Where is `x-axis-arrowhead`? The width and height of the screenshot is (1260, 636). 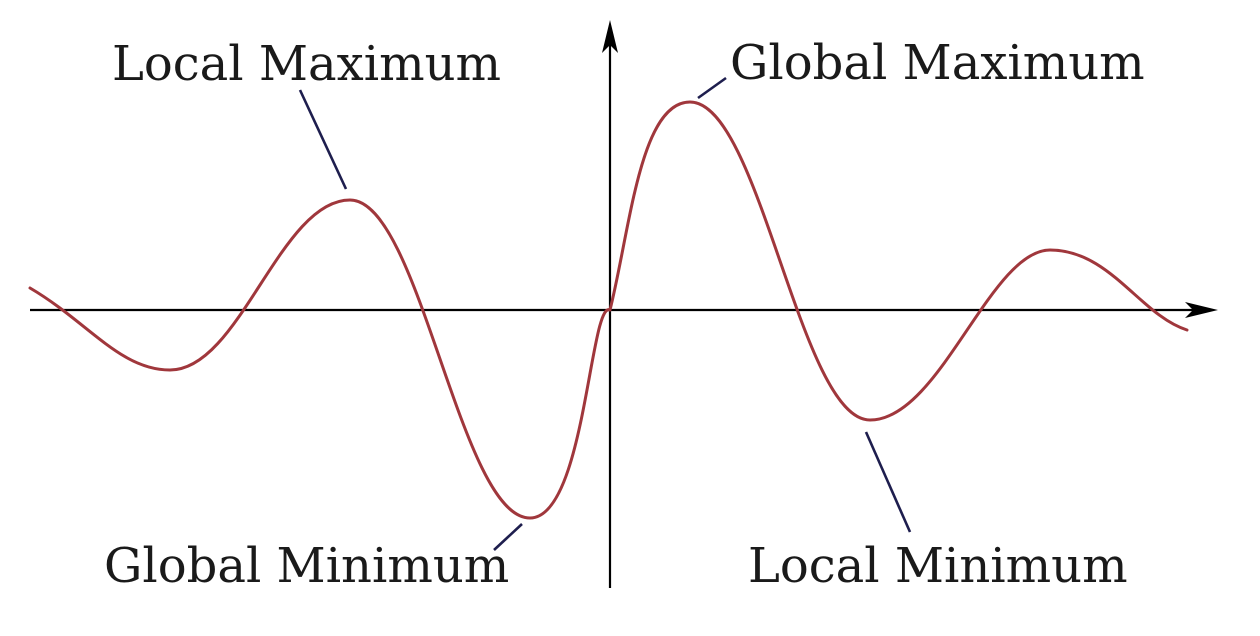 x-axis-arrowhead is located at coordinates (1201, 310).